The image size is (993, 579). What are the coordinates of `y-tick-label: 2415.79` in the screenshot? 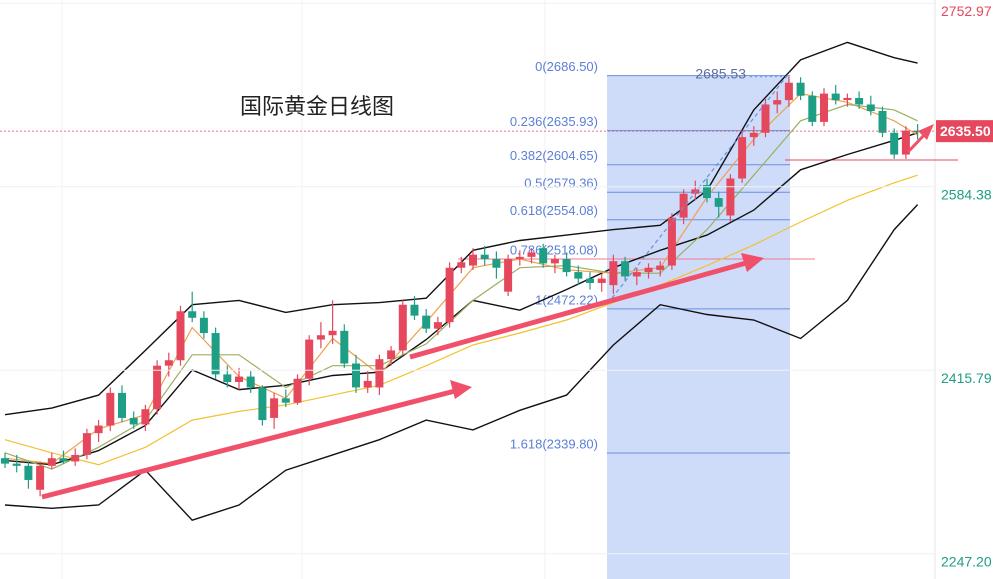 It's located at (966, 378).